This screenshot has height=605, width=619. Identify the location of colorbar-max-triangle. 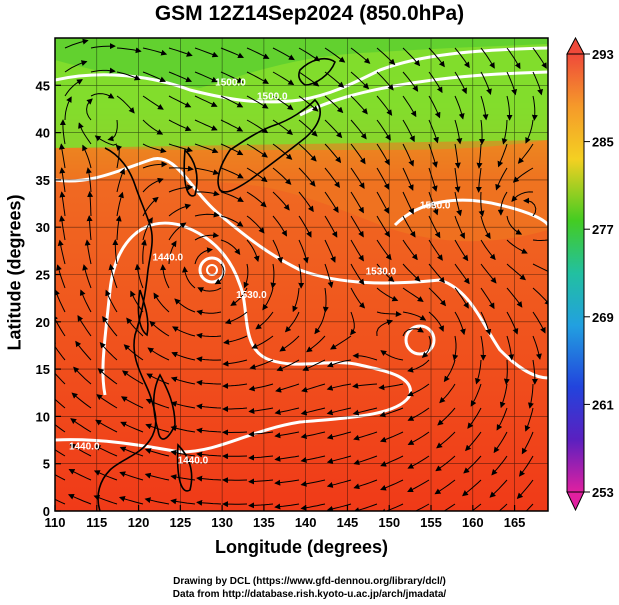
(575, 45).